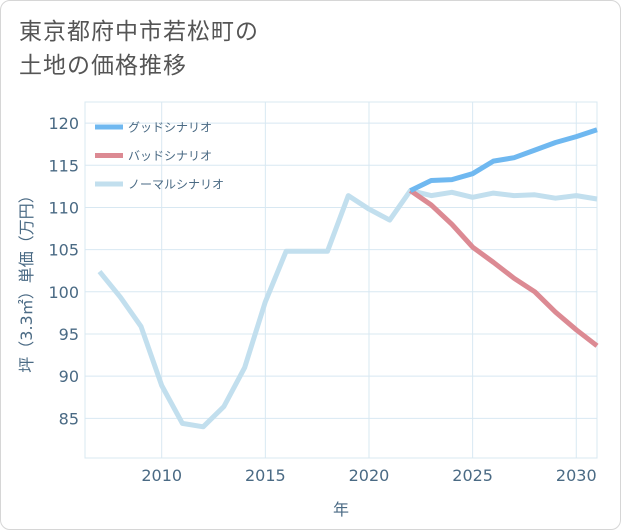 Image resolution: width=621 pixels, height=530 pixels. What do you see at coordinates (472, 475) in the screenshot?
I see `x-tick-label: 2025` at bounding box center [472, 475].